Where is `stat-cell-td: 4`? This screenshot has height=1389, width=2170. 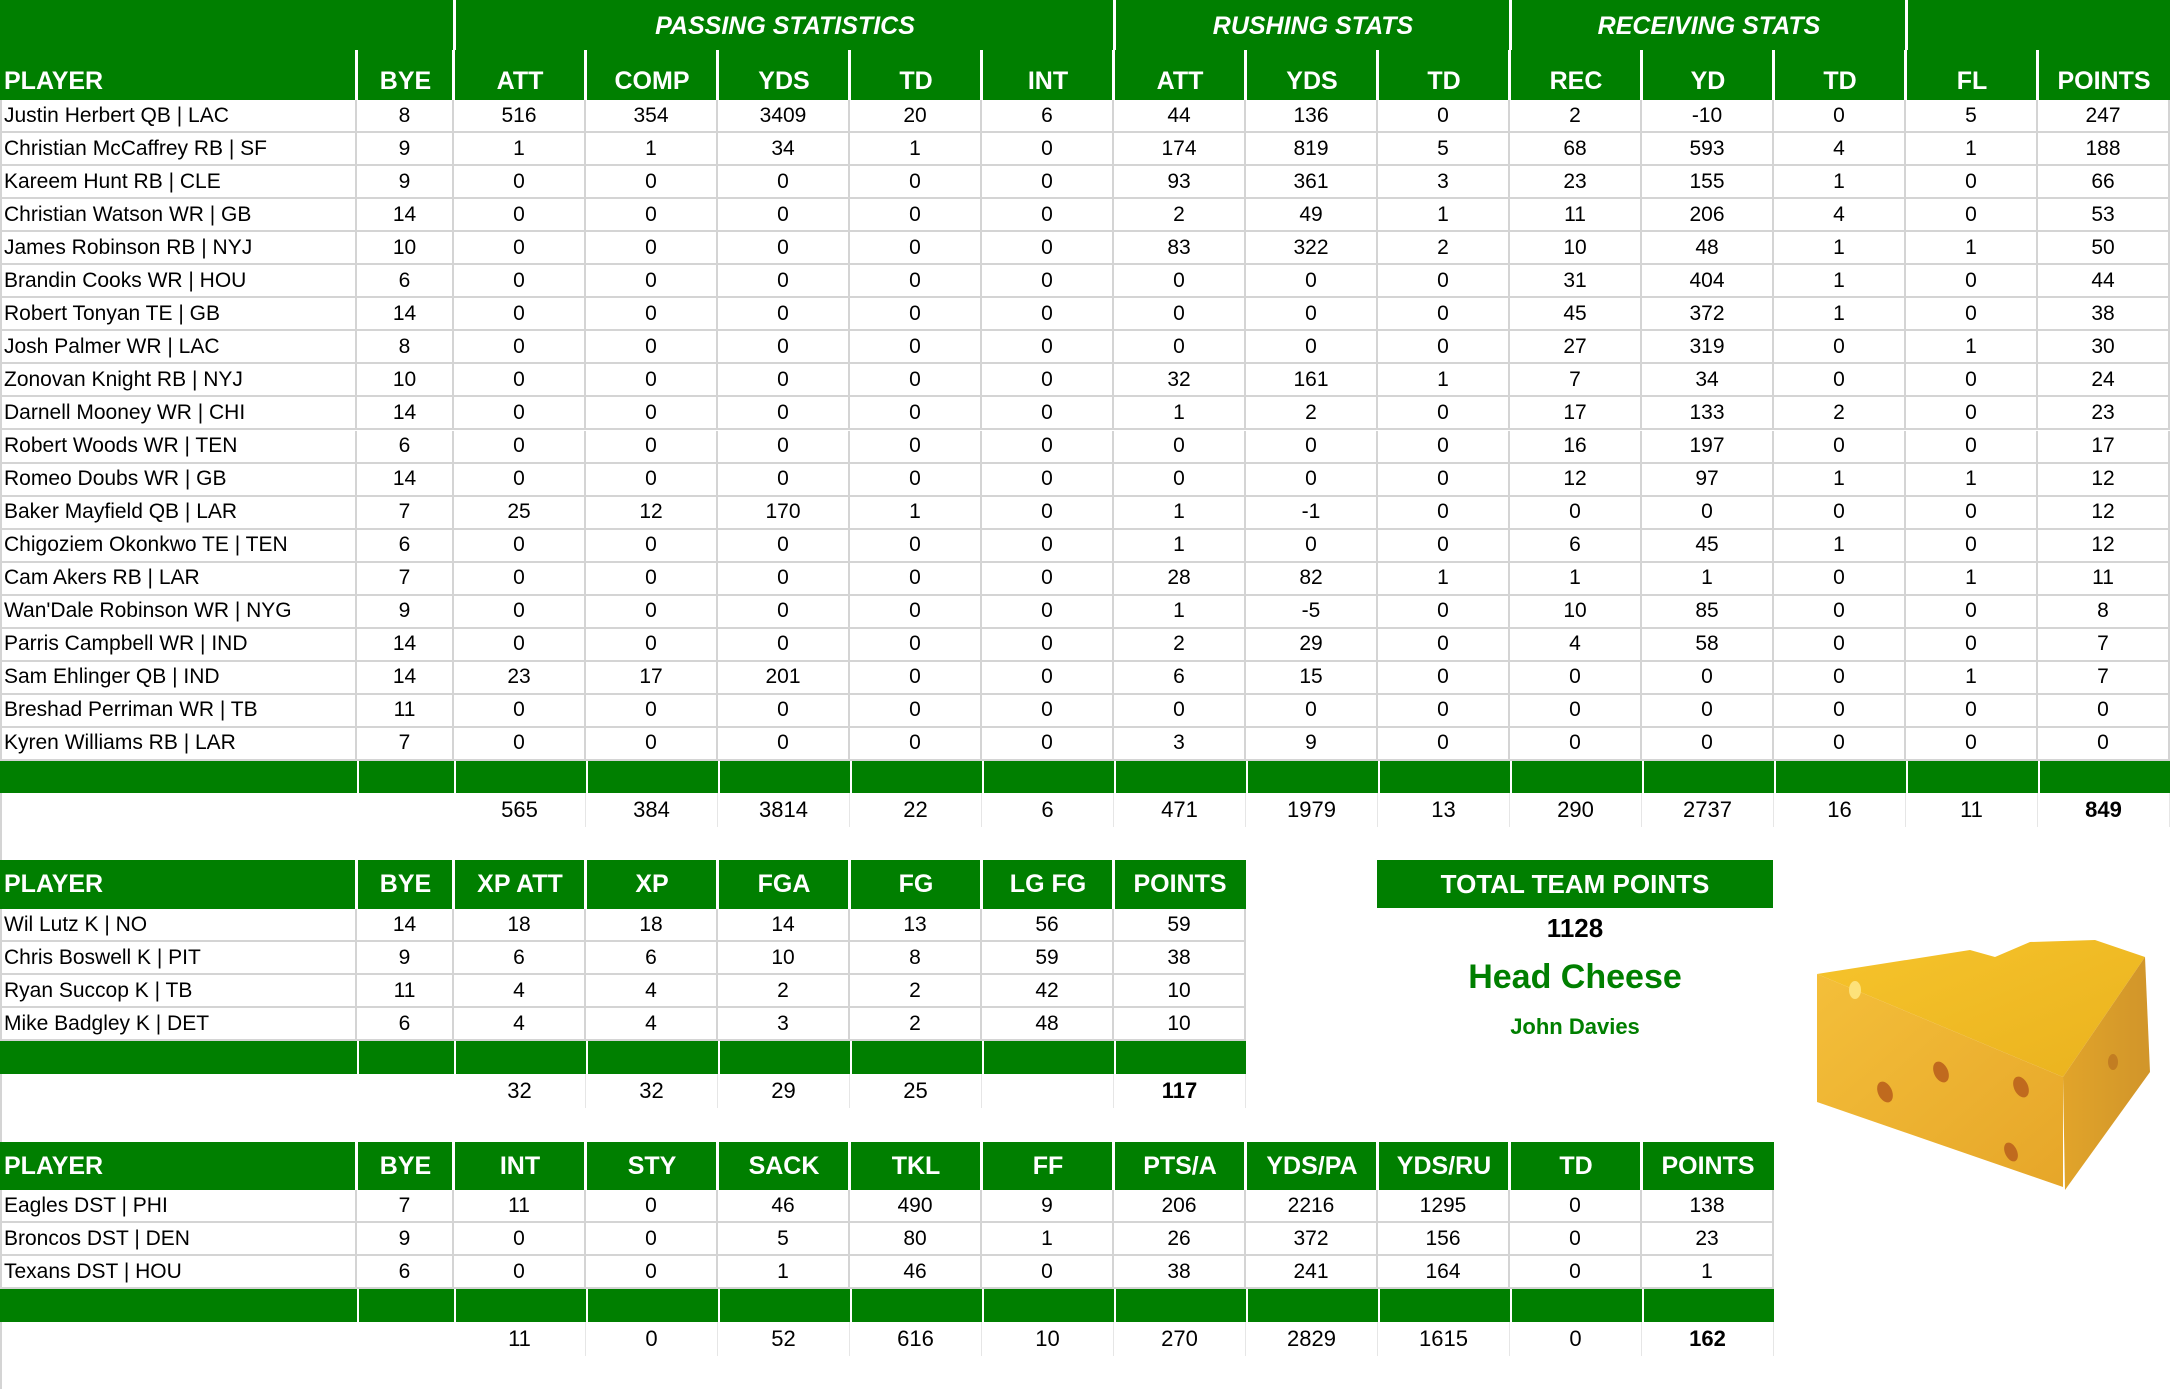
stat-cell-td: 4 is located at coordinates (1840, 216).